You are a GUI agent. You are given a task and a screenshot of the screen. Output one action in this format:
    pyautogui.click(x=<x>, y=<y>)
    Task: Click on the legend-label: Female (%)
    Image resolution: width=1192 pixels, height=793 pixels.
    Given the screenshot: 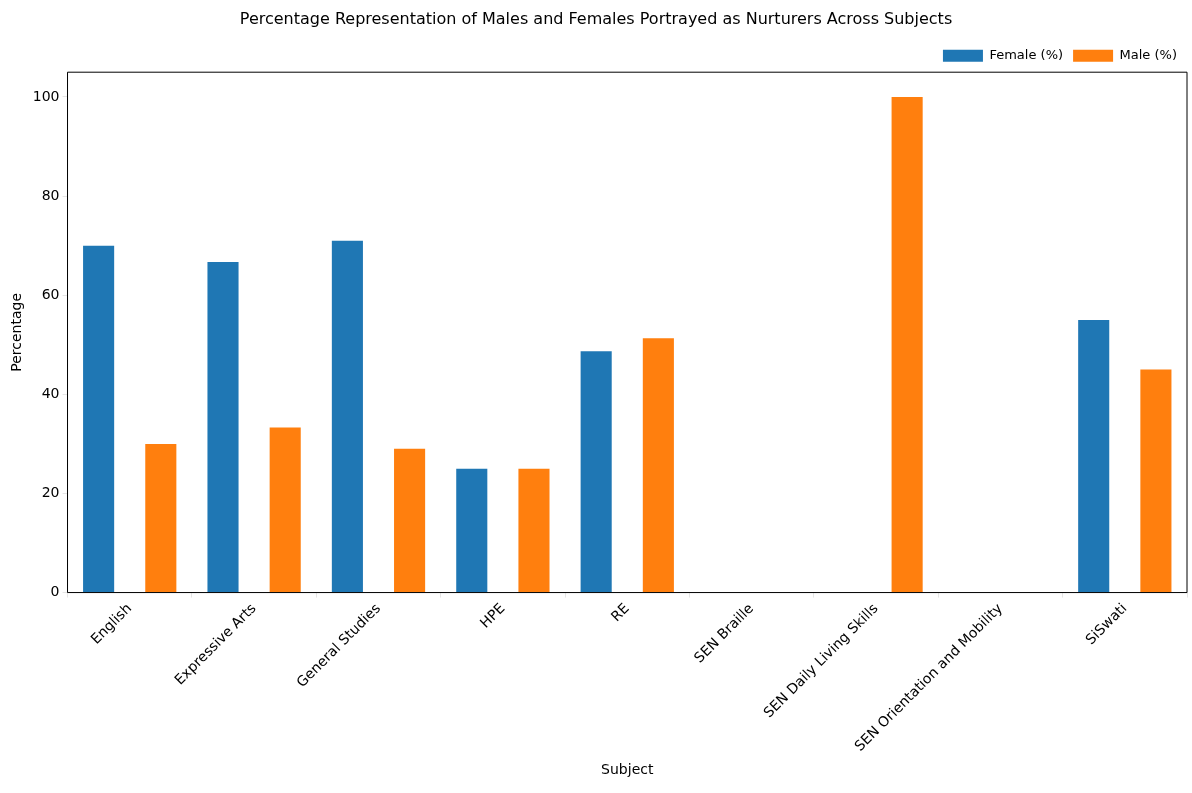 What is the action you would take?
    pyautogui.click(x=1026, y=55)
    